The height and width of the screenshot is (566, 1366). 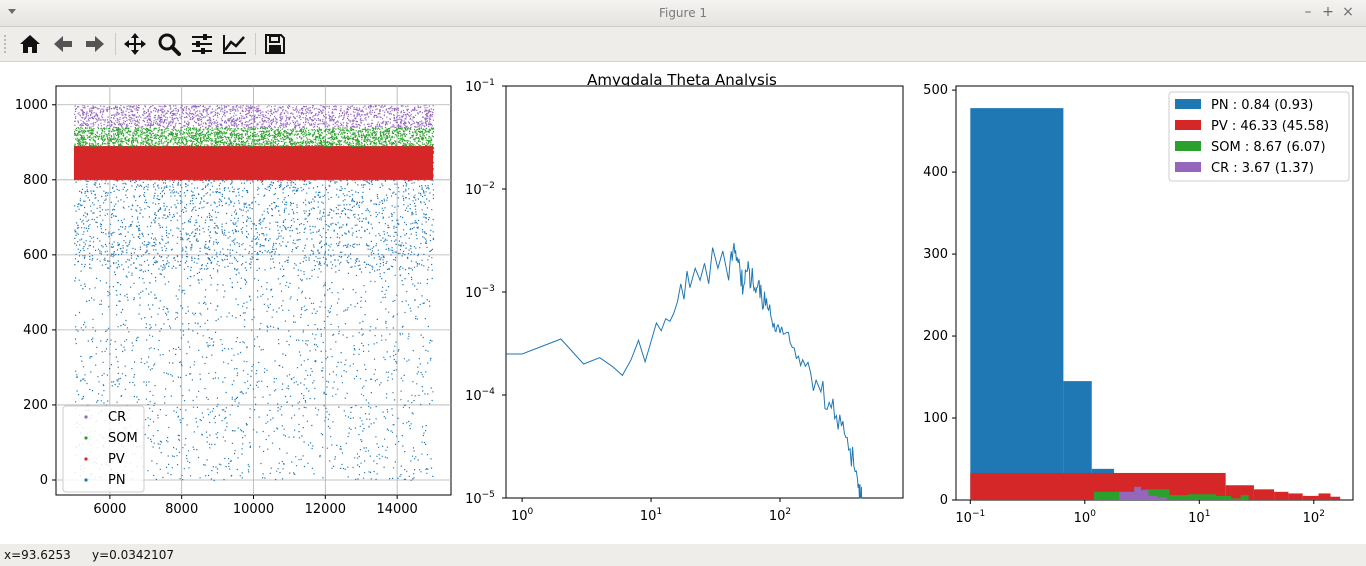 I want to click on pan-icon, so click(x=135, y=44).